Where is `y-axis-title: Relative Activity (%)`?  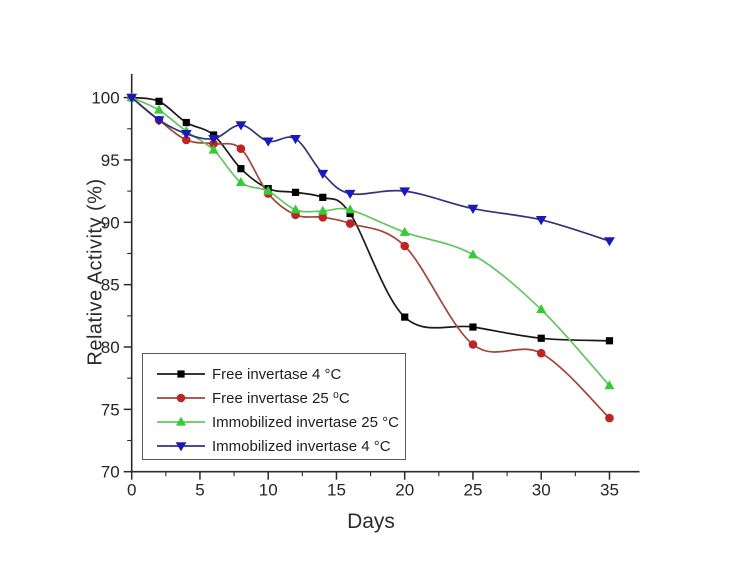 y-axis-title: Relative Activity (%) is located at coordinates (95, 272).